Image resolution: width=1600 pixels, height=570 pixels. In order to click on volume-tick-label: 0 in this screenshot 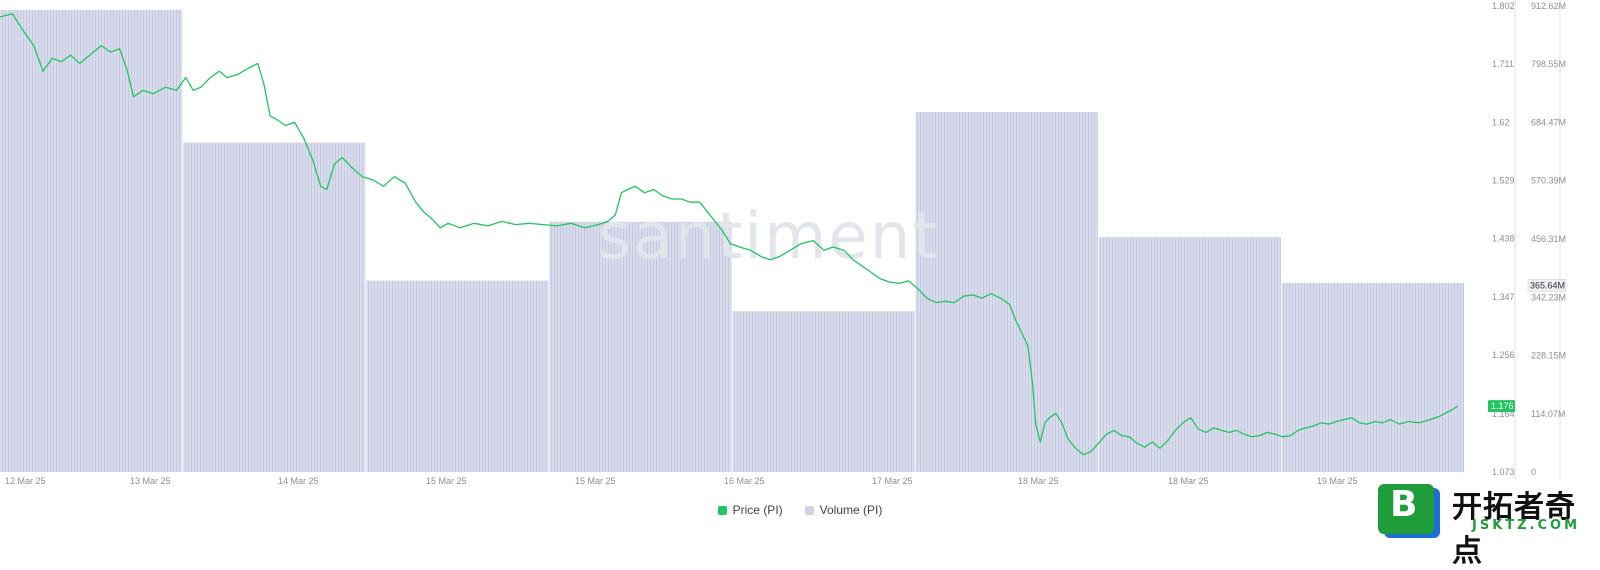, I will do `click(1533, 472)`.